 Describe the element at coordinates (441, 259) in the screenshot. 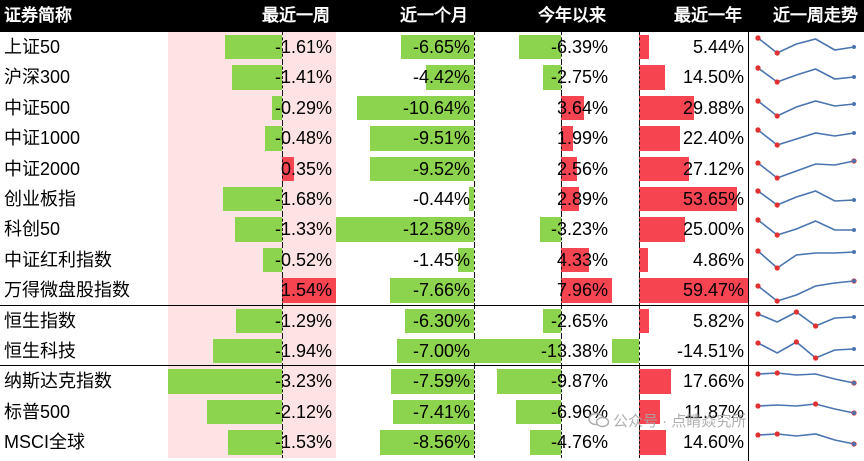

I see `value-month: -1.45%` at that location.